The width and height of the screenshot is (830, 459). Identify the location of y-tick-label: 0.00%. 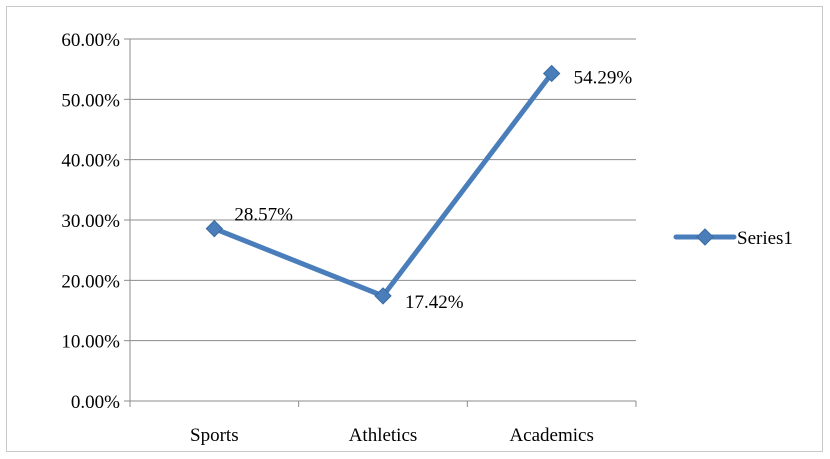
(95, 402).